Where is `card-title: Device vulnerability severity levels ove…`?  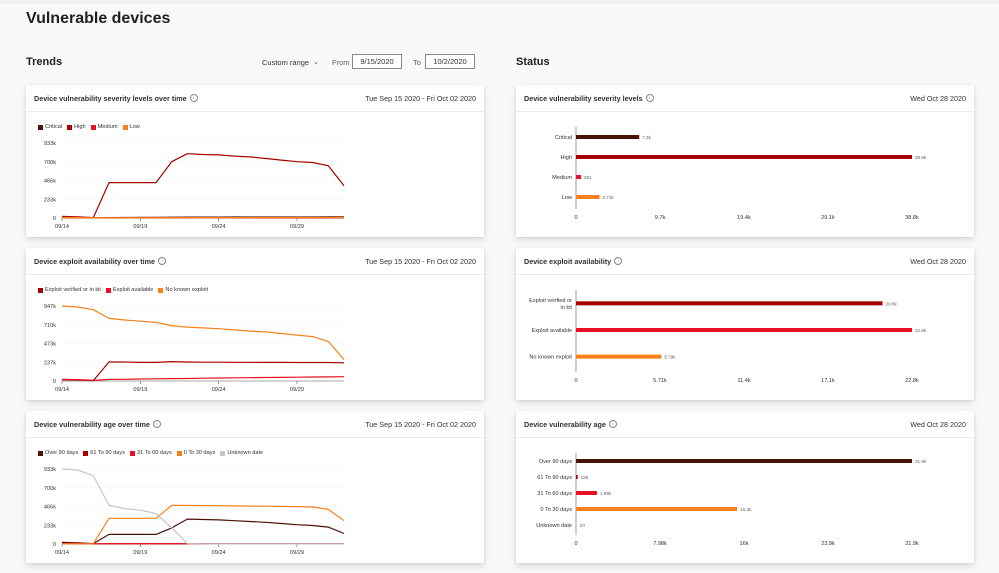
card-title: Device vulnerability severity levels ove… is located at coordinates (116, 98).